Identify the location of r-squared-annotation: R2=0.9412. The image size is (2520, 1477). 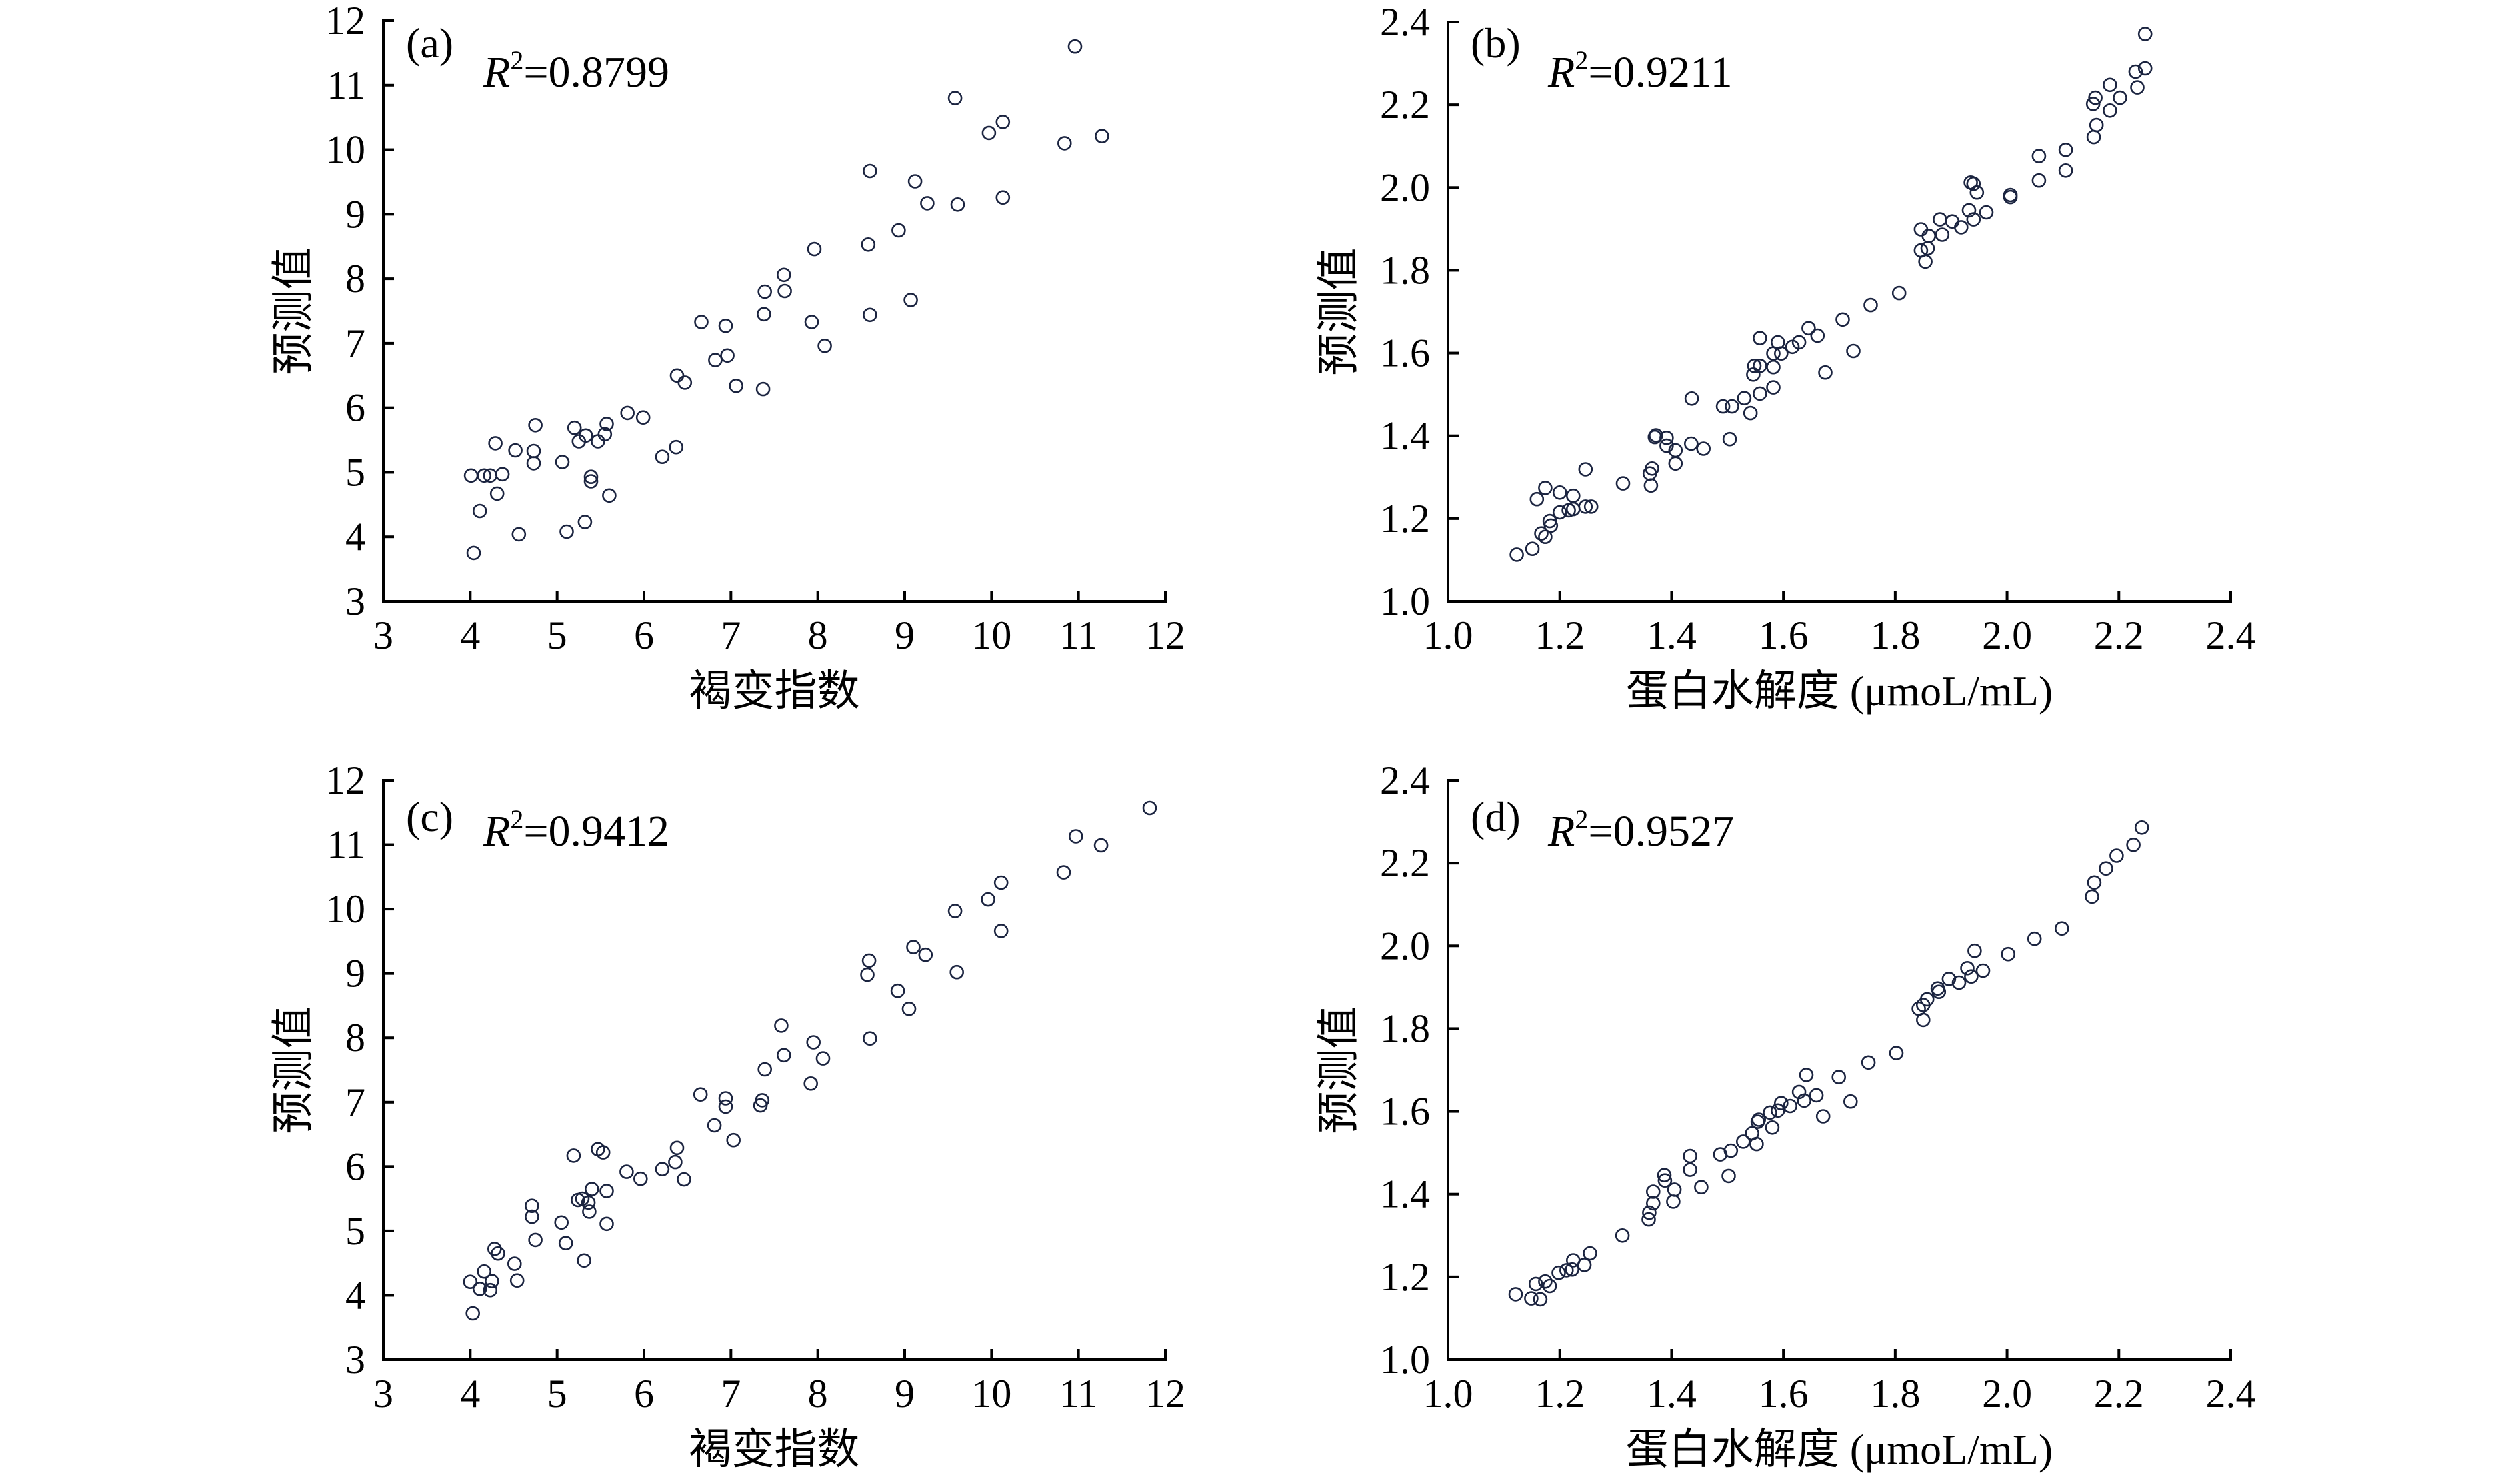
(576, 830).